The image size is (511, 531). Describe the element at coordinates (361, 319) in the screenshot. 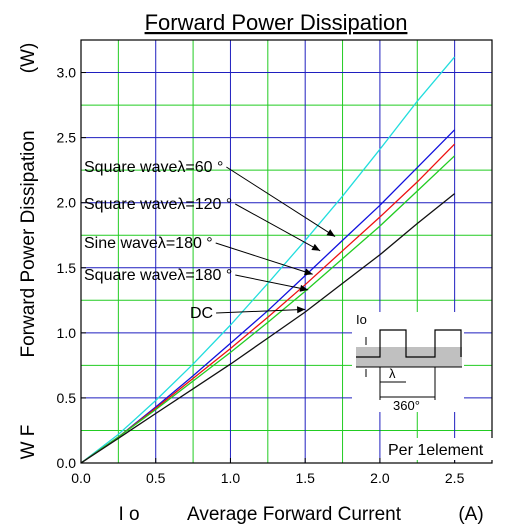

I see `io-label: Io` at that location.